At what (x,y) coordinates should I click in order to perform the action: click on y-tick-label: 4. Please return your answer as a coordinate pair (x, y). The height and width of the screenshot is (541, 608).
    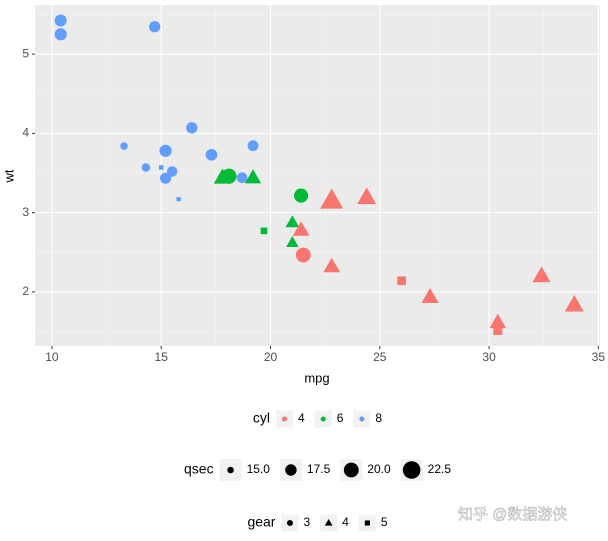
    Looking at the image, I should click on (25, 133).